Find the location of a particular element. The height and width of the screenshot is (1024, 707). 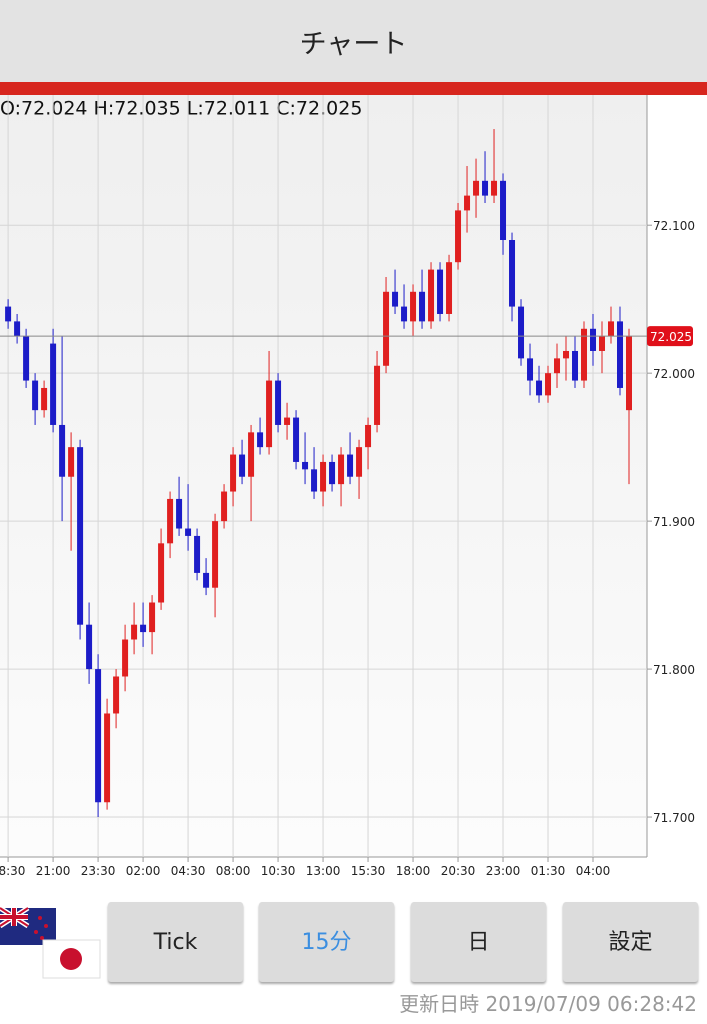

x-tick-label: 01:30 is located at coordinates (548, 871).